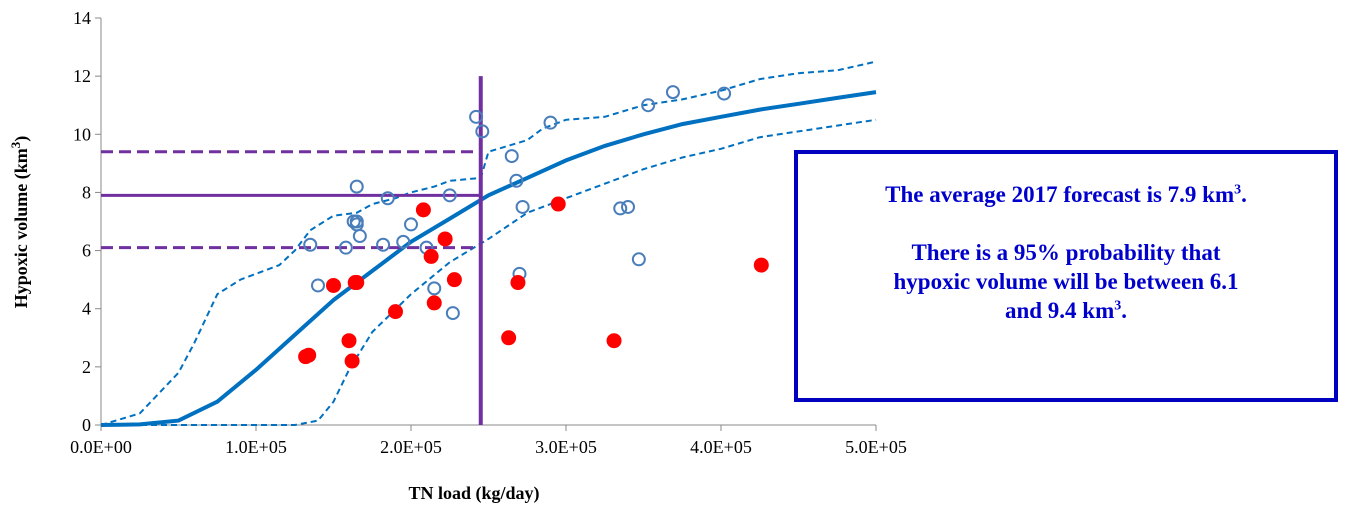 The width and height of the screenshot is (1353, 506). Describe the element at coordinates (82, 134) in the screenshot. I see `y-tick-label: 10` at that location.